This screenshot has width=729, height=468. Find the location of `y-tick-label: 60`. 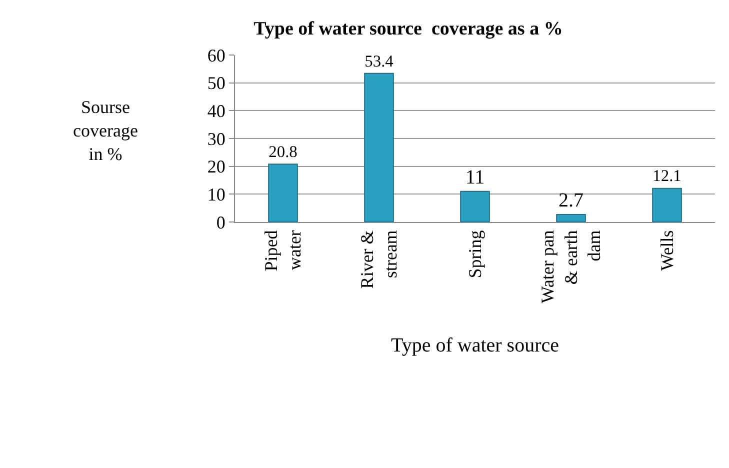

y-tick-label: 60 is located at coordinates (216, 55).